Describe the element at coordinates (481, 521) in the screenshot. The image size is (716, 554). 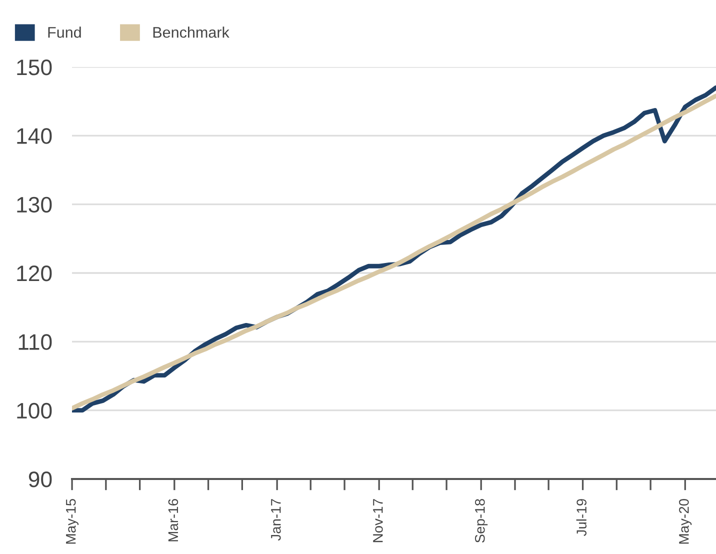
I see `x-tick-label: Sep-18` at that location.